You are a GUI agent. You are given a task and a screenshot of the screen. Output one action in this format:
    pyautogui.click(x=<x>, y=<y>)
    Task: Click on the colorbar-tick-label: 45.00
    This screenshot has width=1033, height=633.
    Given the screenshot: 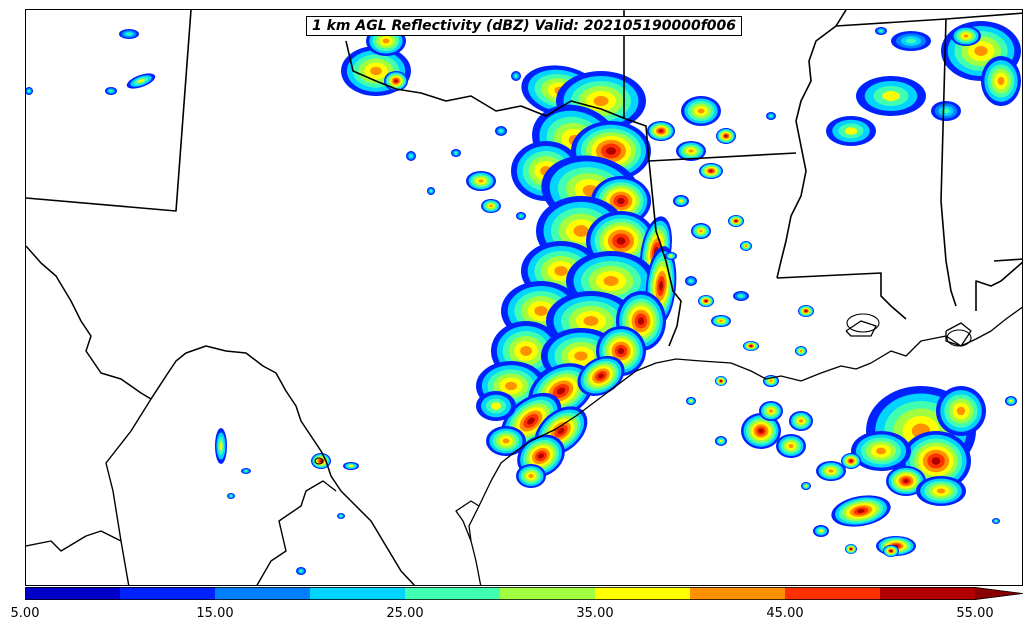 What is the action you would take?
    pyautogui.click(x=785, y=613)
    